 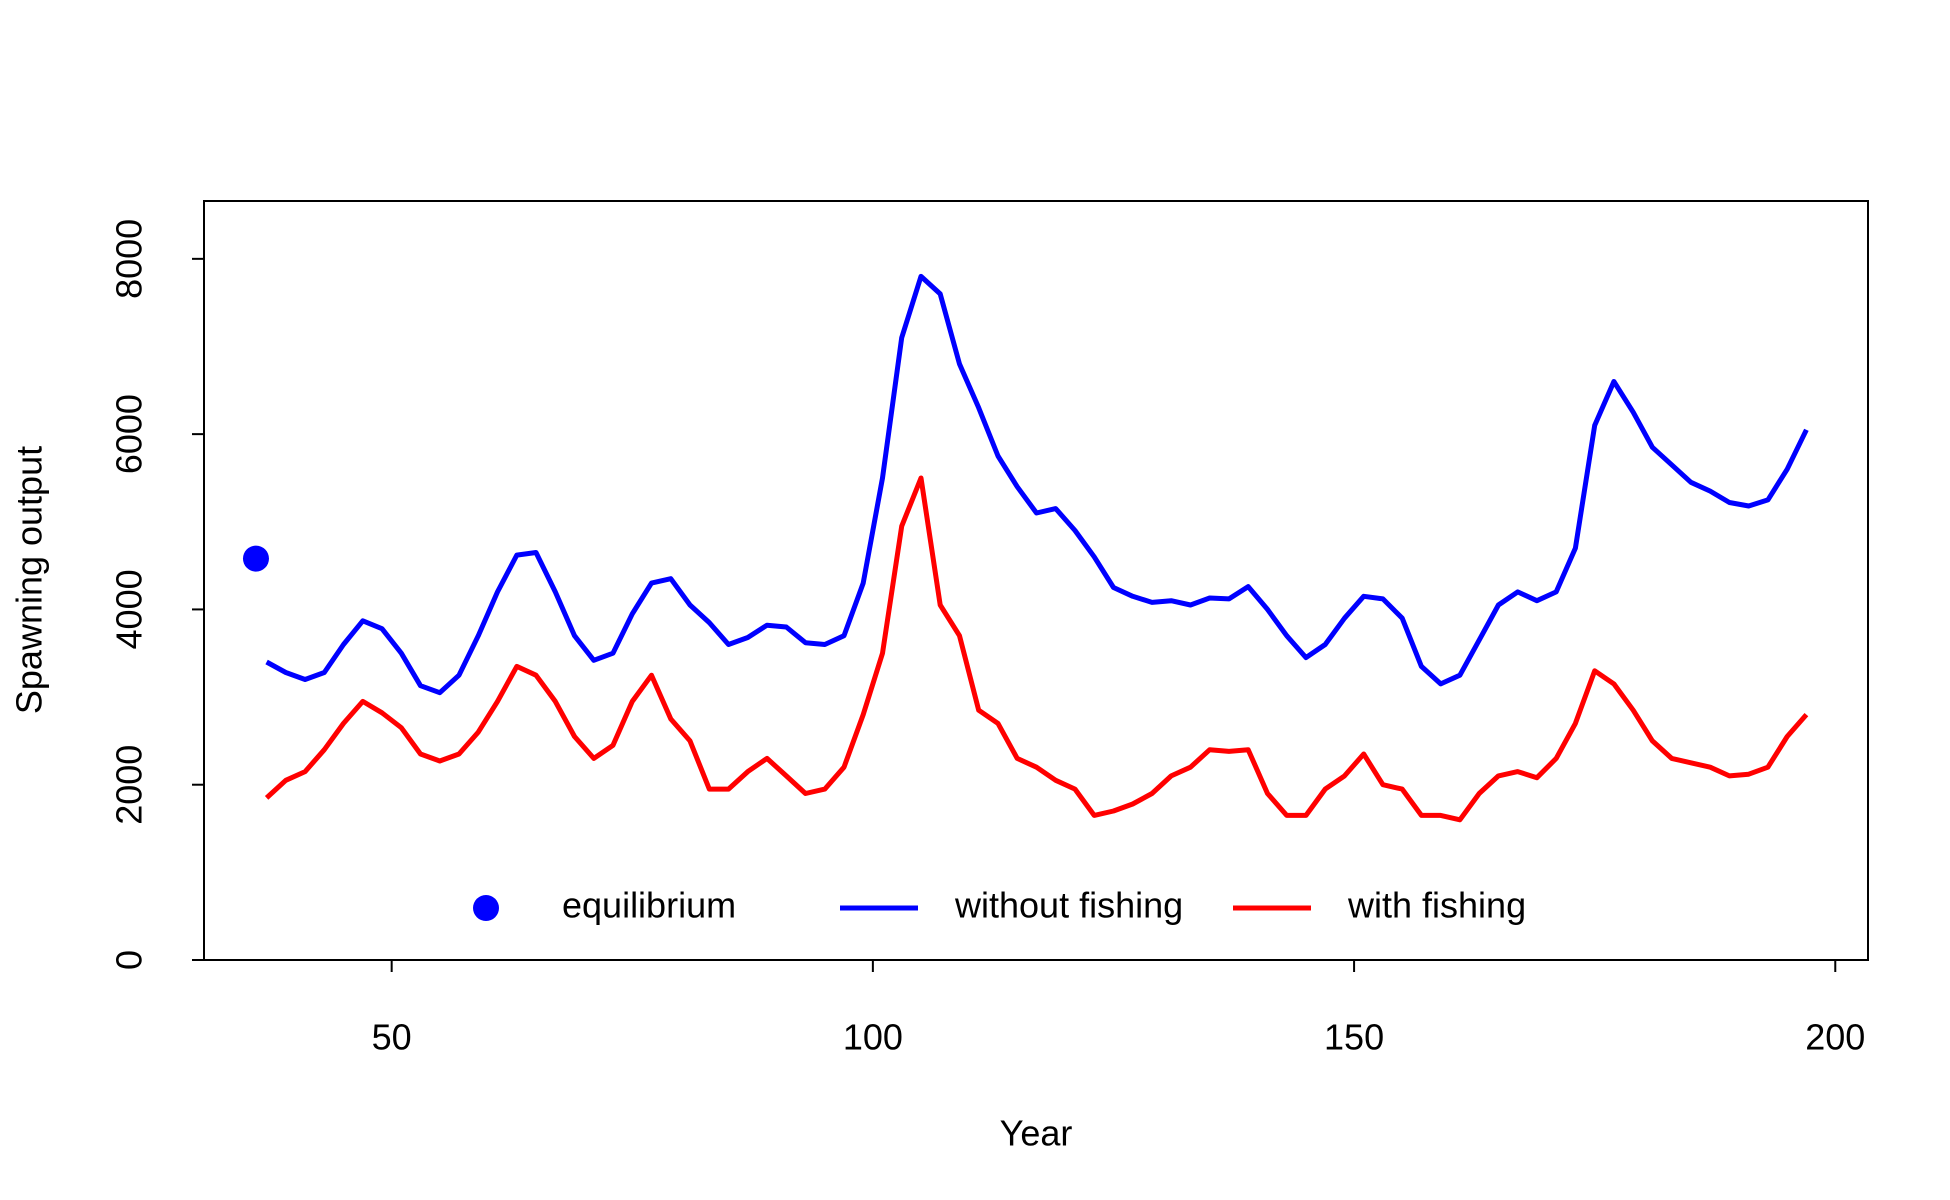 What do you see at coordinates (129, 434) in the screenshot?
I see `y-tick-label: 6000` at bounding box center [129, 434].